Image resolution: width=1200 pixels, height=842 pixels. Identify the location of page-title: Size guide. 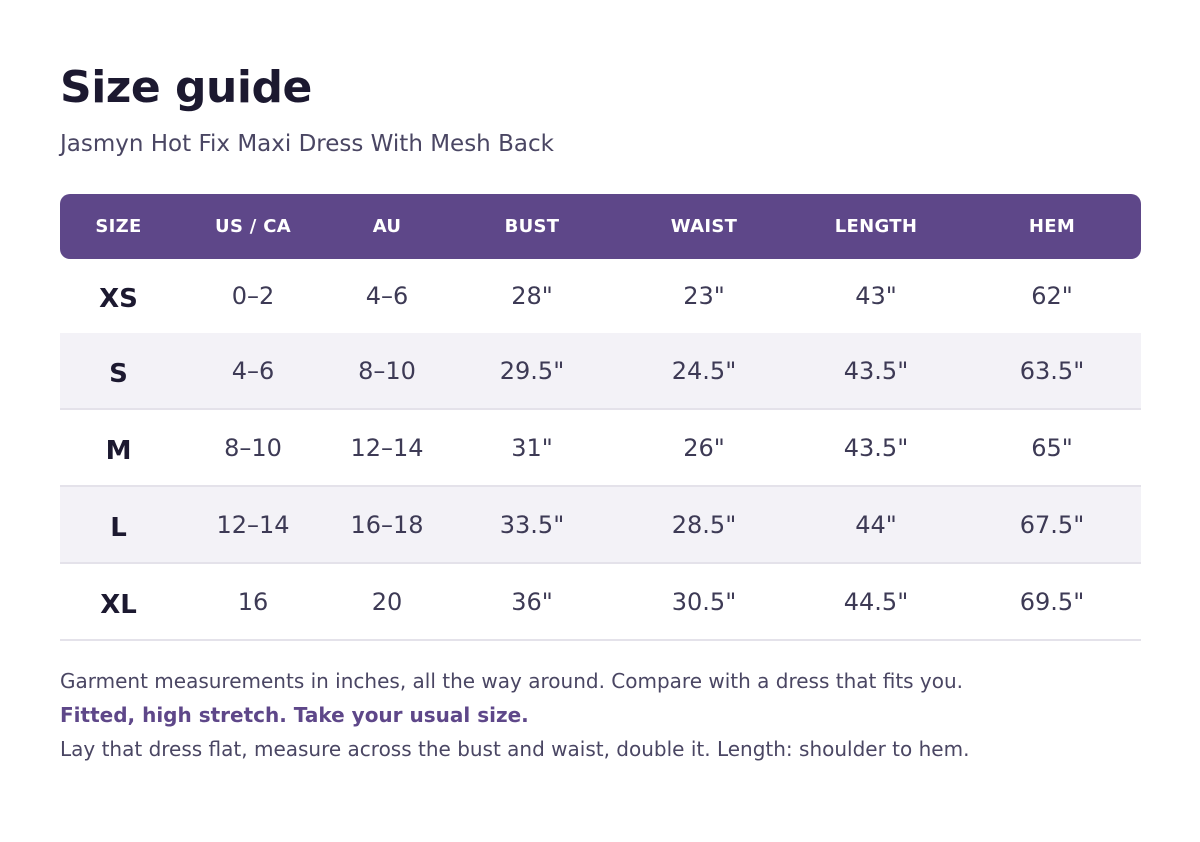
(186, 87).